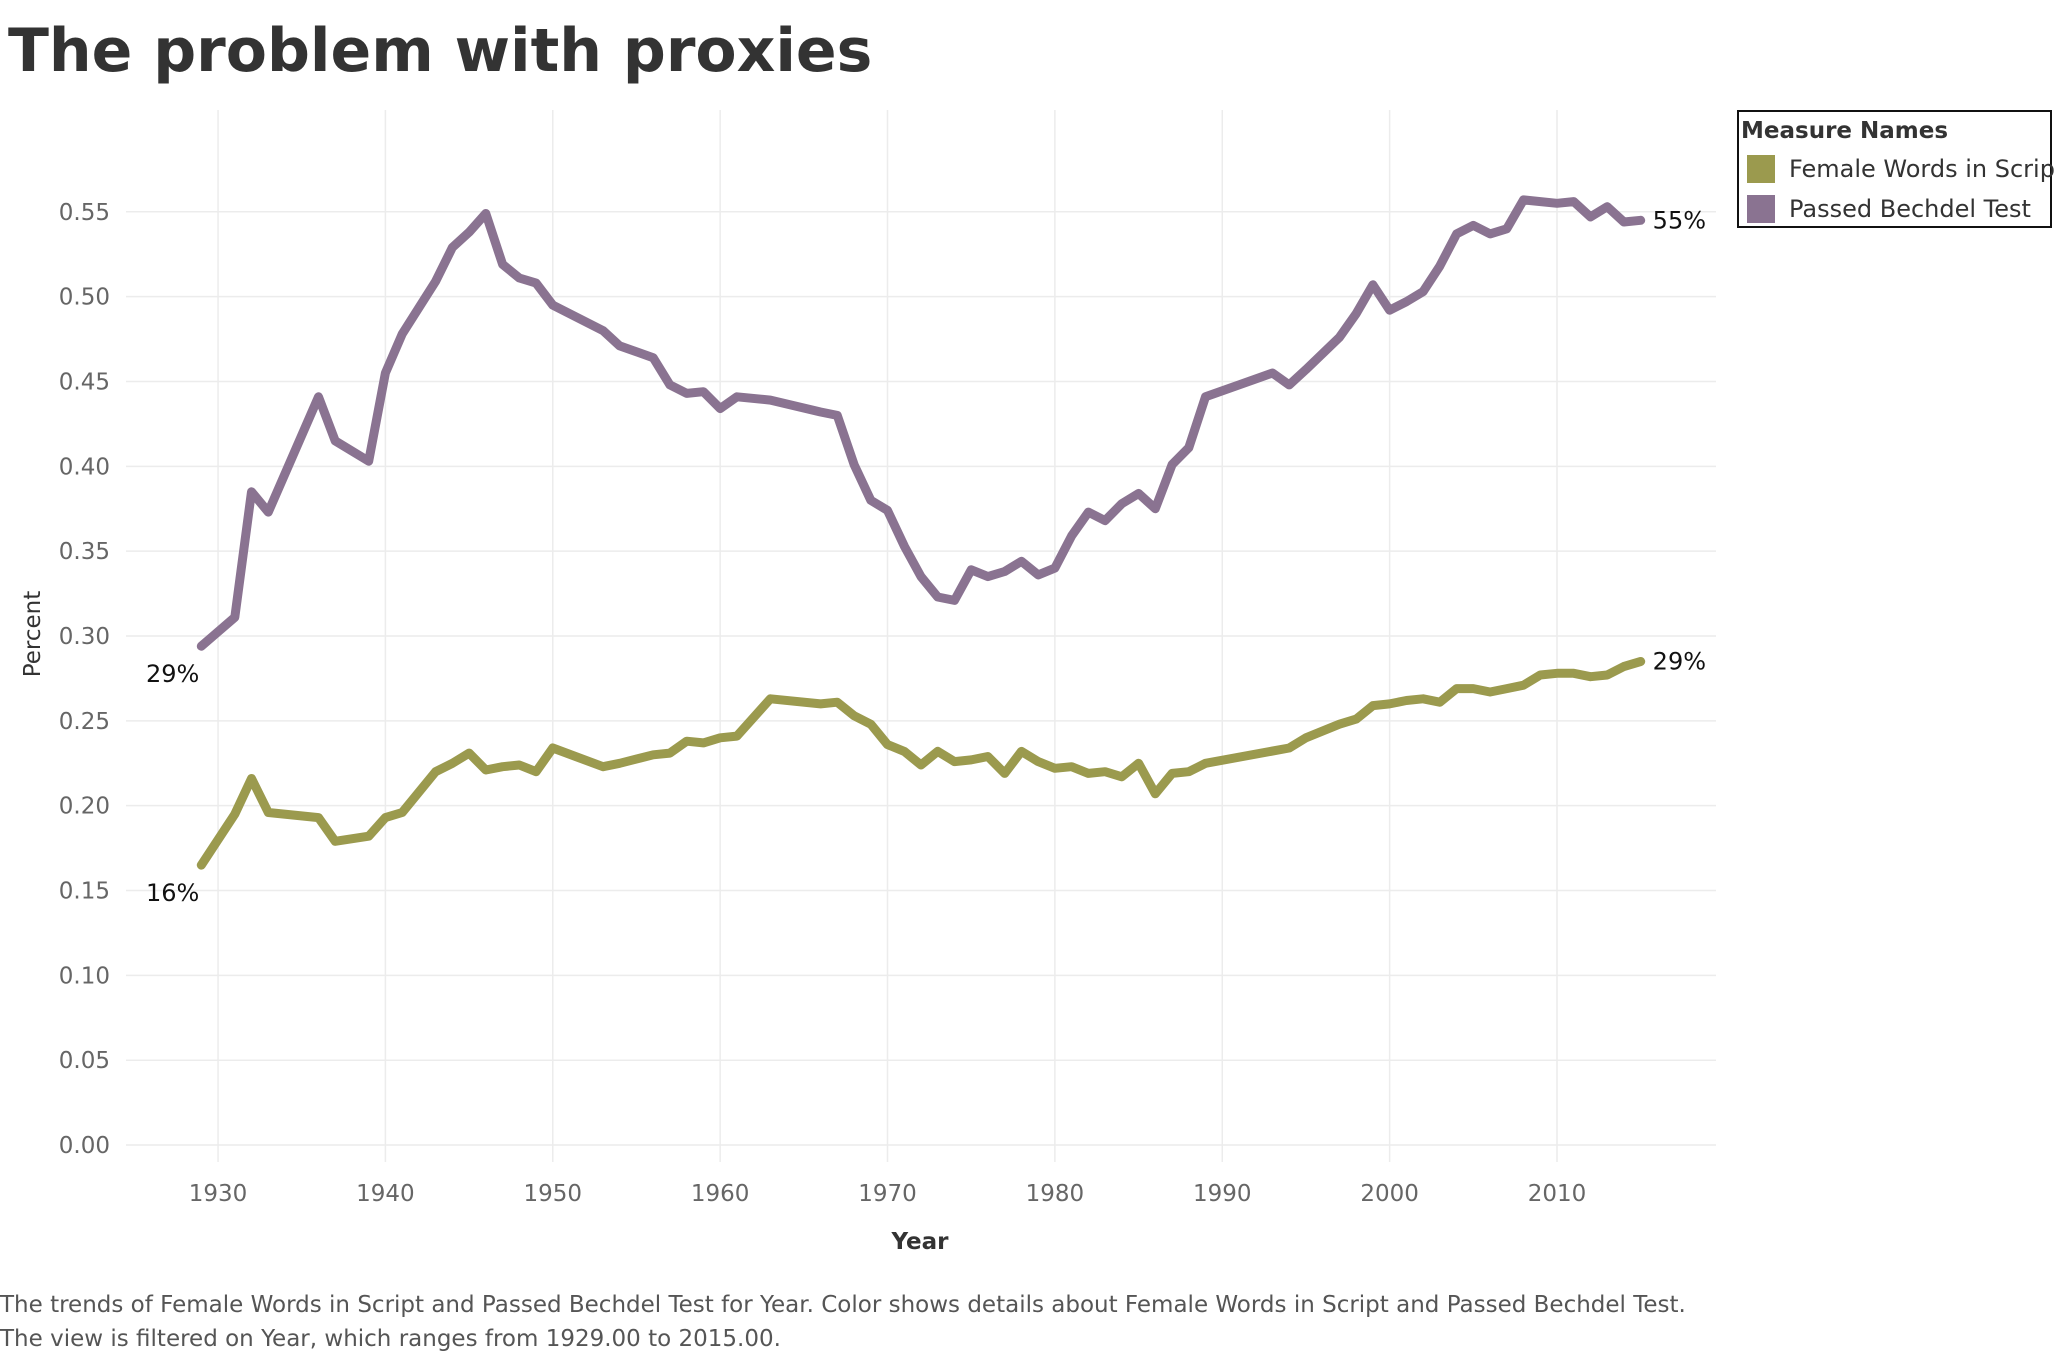 The width and height of the screenshot is (2054, 1356). I want to click on x-tick-label: 1940, so click(385, 1194).